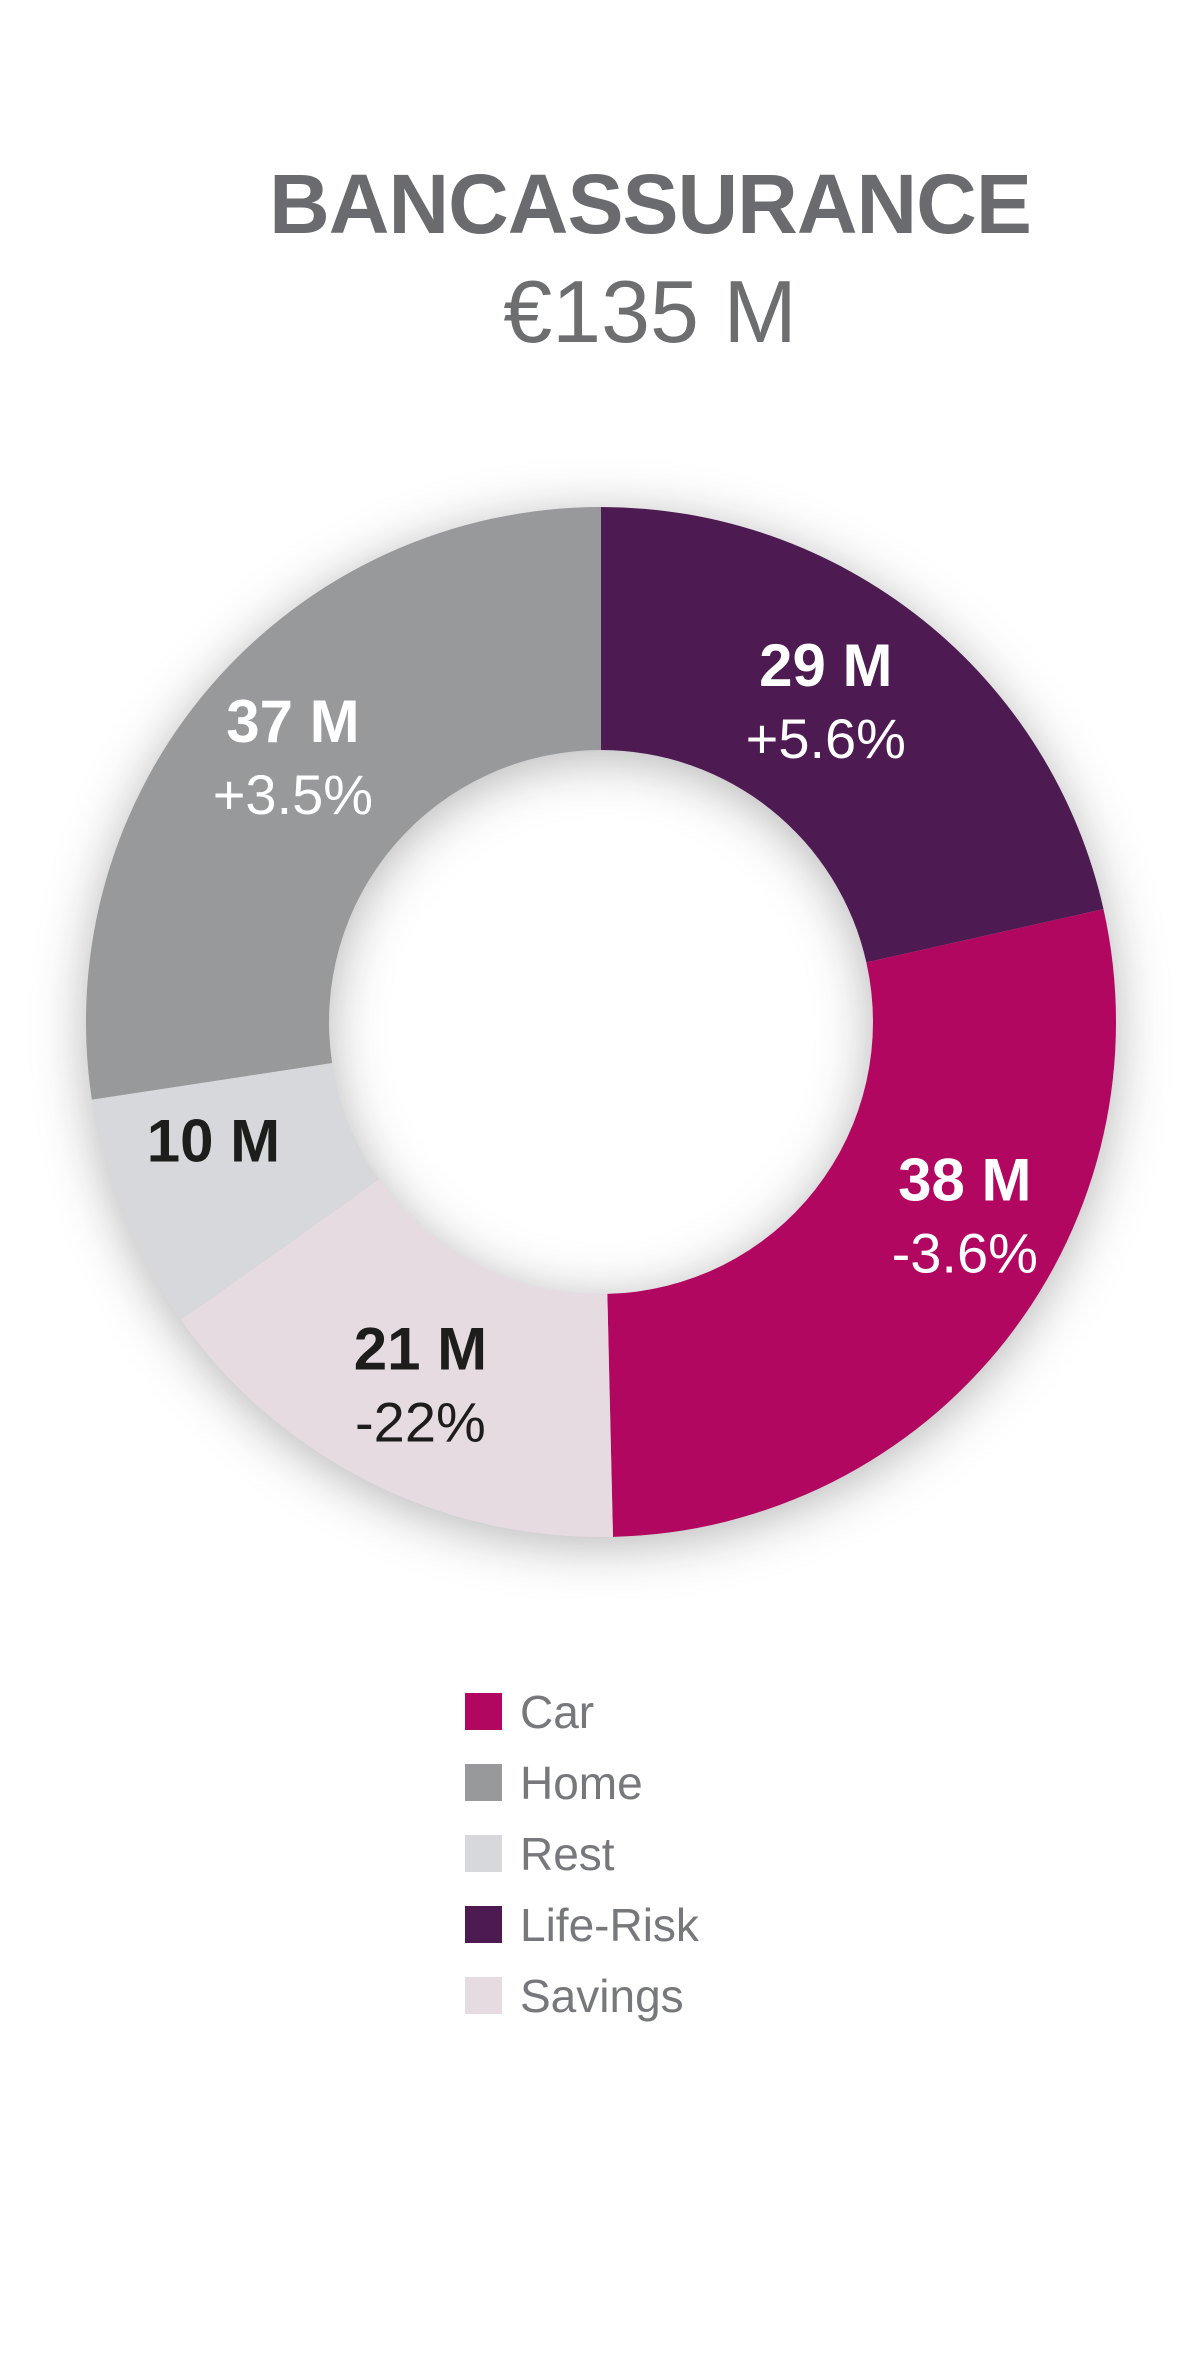 This screenshot has height=2379, width=1204. I want to click on slice-change-label-savings: -22%, so click(420, 1421).